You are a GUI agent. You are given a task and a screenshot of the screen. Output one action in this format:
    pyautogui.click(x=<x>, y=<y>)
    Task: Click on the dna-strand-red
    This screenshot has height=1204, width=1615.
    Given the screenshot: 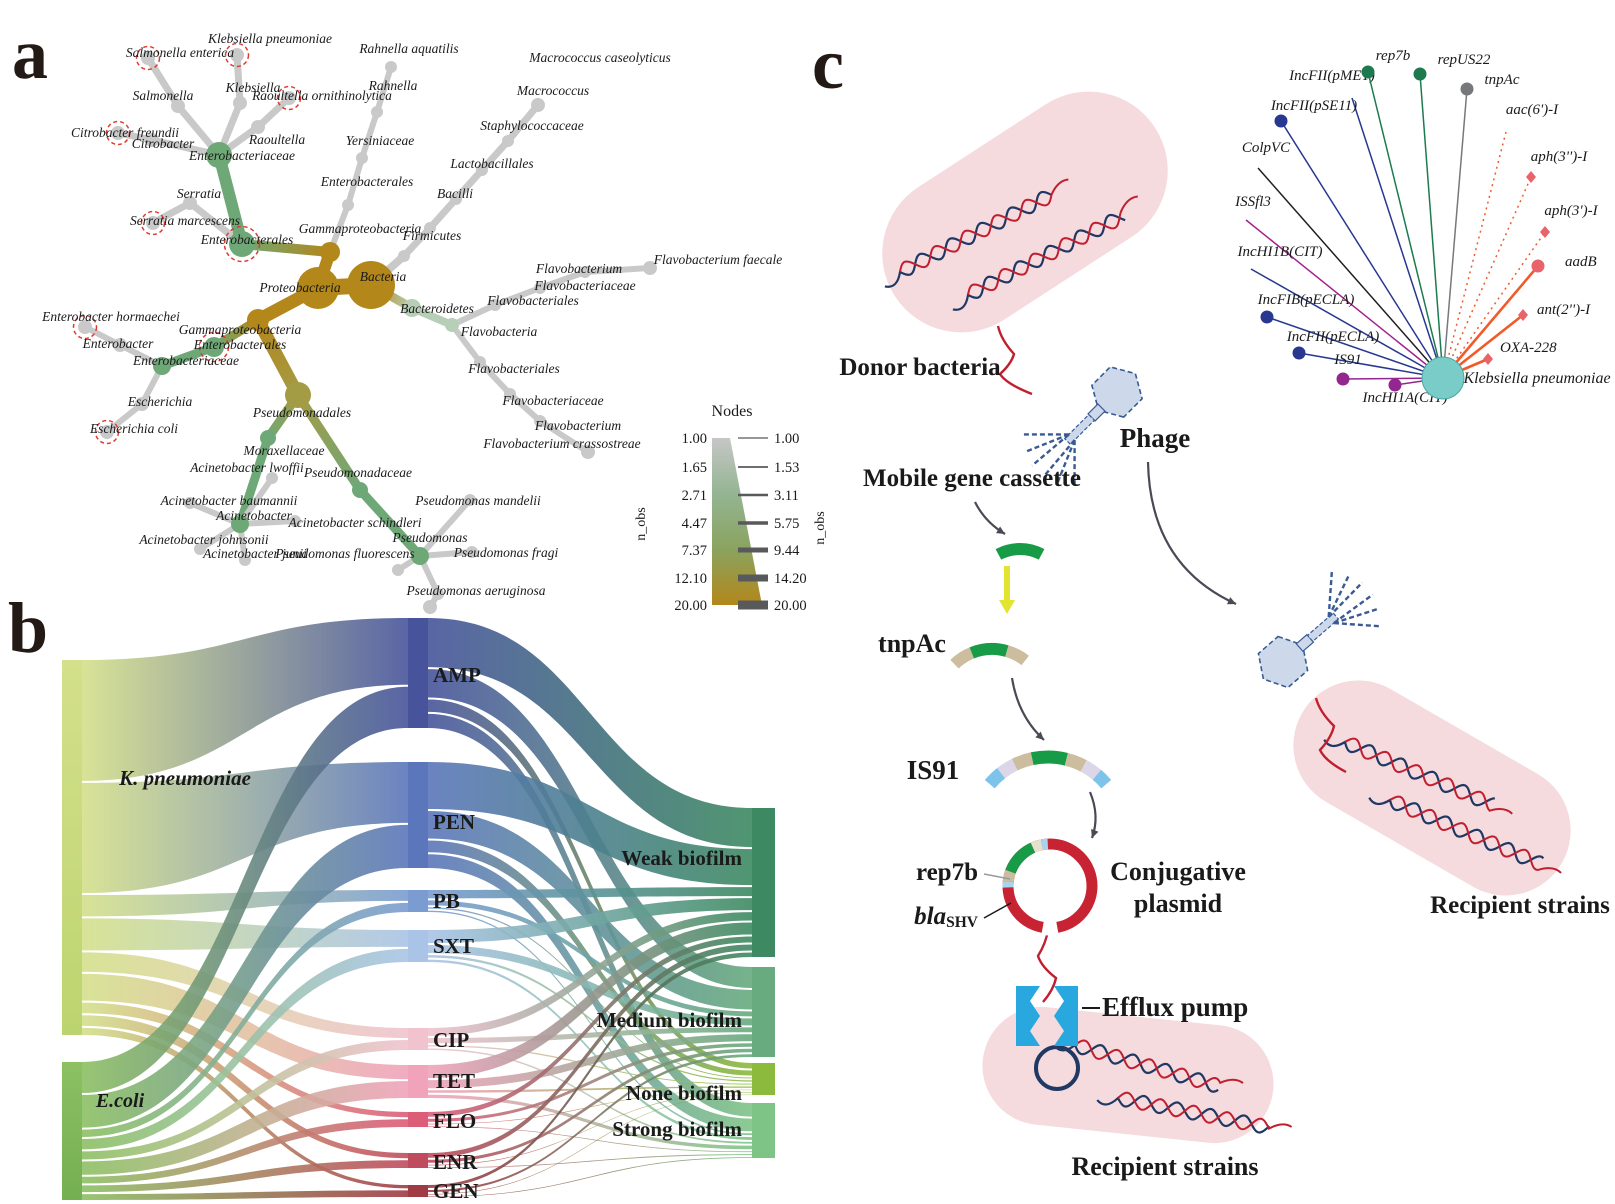 What is the action you would take?
    pyautogui.click(x=1428, y=776)
    